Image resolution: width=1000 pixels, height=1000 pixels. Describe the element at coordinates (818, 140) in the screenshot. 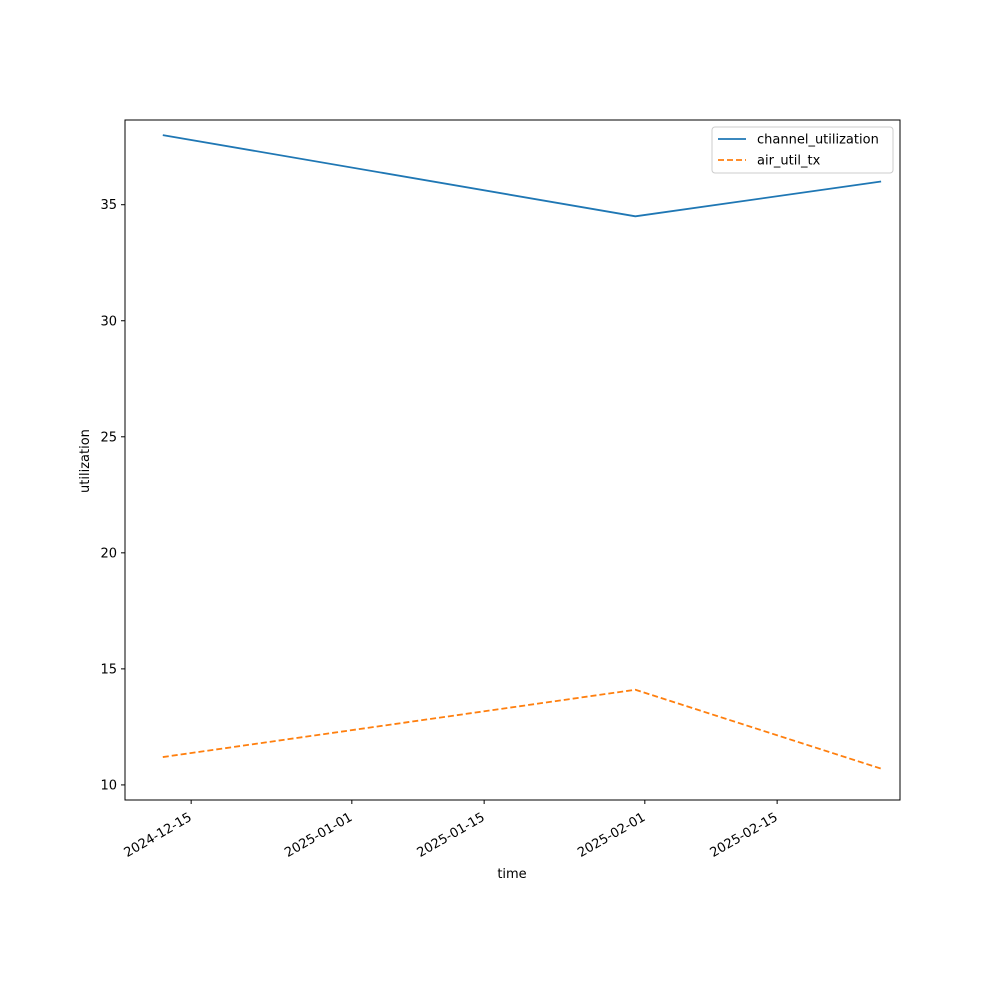

I see `legend-label-channel-utilization: channel_utilization` at that location.